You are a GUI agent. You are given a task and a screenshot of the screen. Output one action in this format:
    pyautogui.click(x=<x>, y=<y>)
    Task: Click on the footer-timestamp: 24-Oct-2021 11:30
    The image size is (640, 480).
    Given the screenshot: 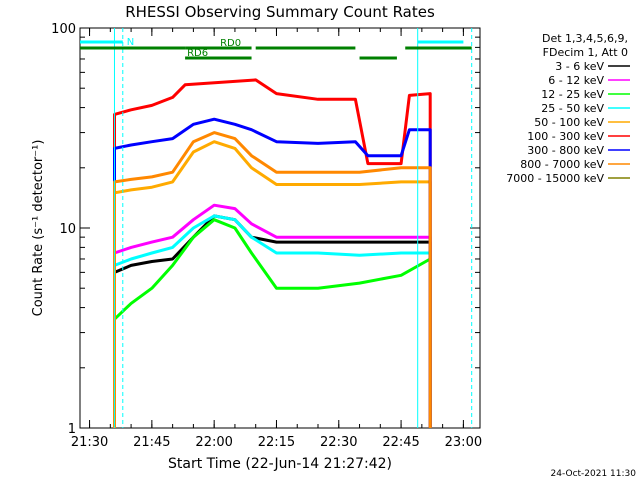 What is the action you would take?
    pyautogui.click(x=594, y=474)
    